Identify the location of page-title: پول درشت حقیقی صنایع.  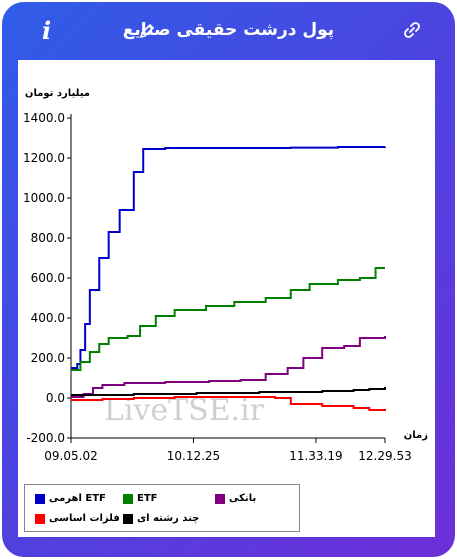
(228, 30).